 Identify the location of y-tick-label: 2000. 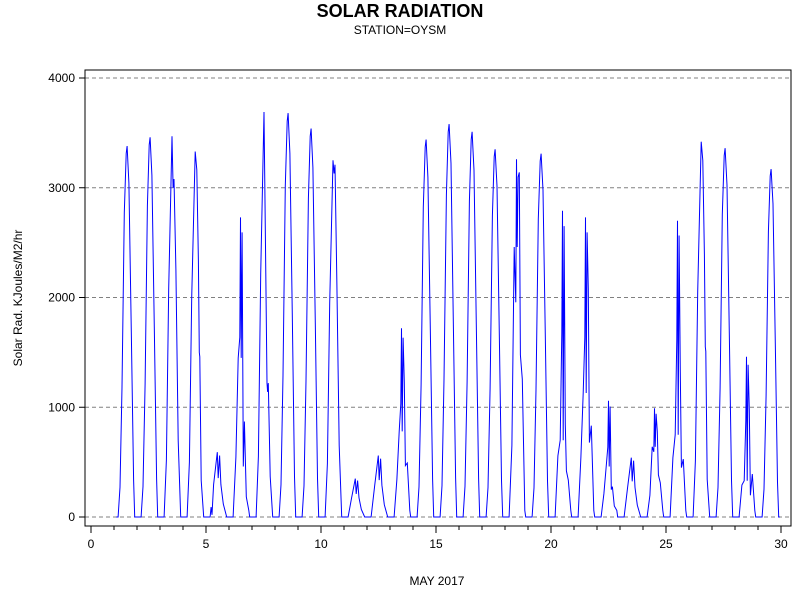
(61, 298).